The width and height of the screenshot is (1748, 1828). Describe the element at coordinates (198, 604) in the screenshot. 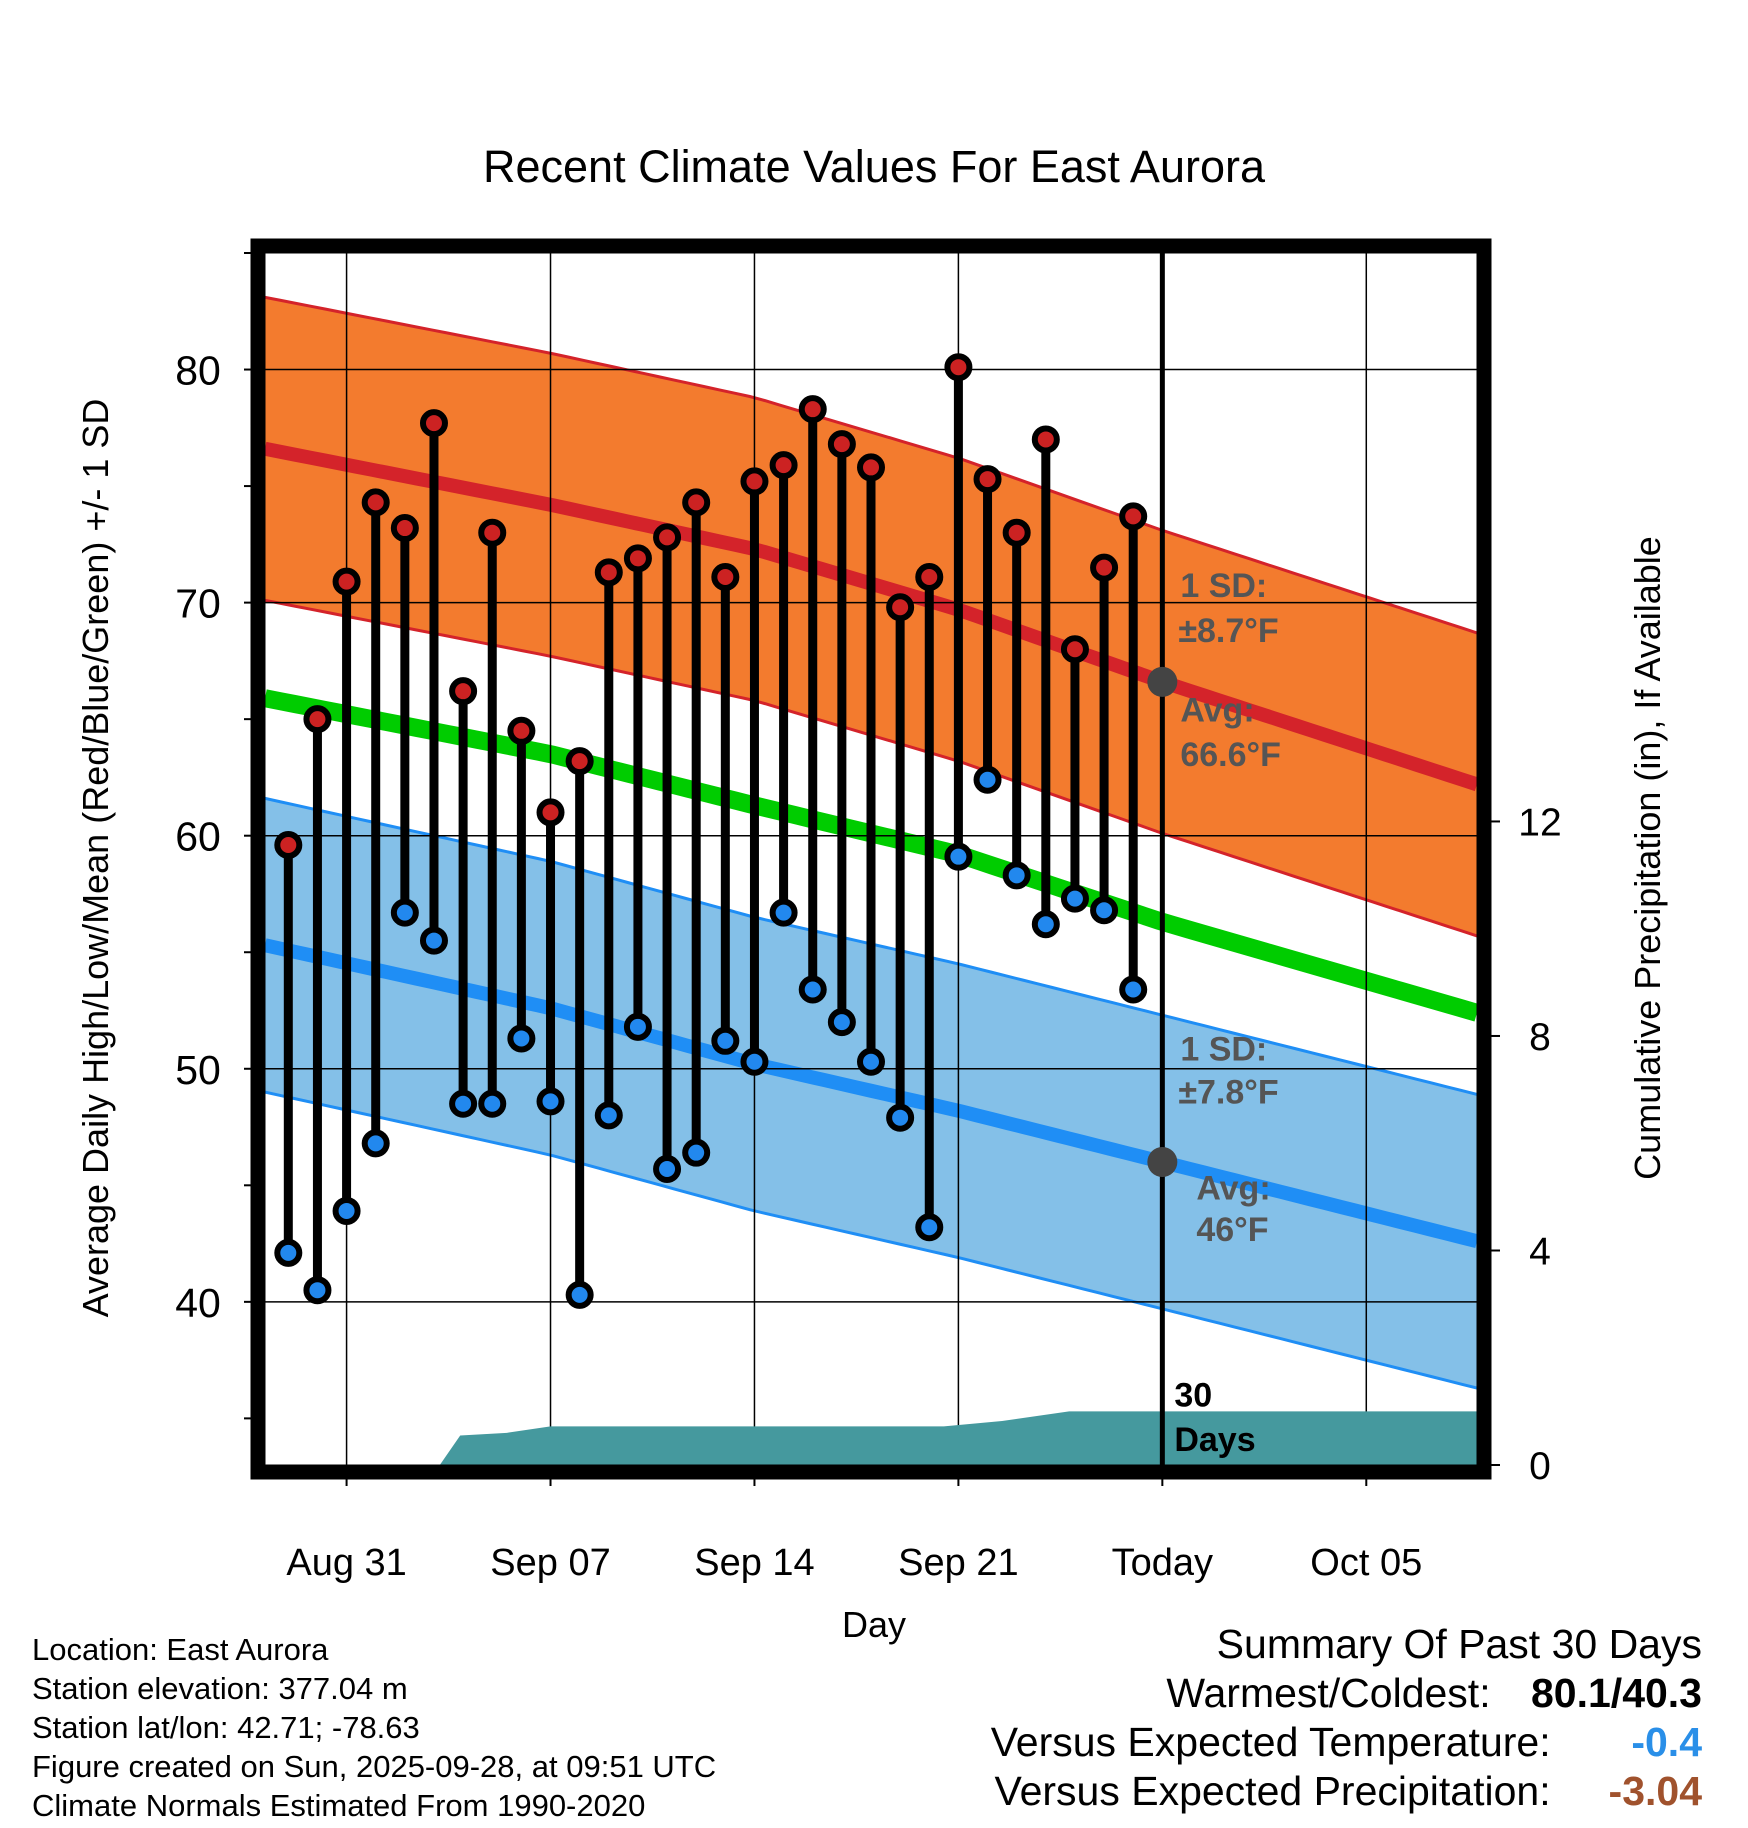

I see `y-tick-label: 70` at that location.